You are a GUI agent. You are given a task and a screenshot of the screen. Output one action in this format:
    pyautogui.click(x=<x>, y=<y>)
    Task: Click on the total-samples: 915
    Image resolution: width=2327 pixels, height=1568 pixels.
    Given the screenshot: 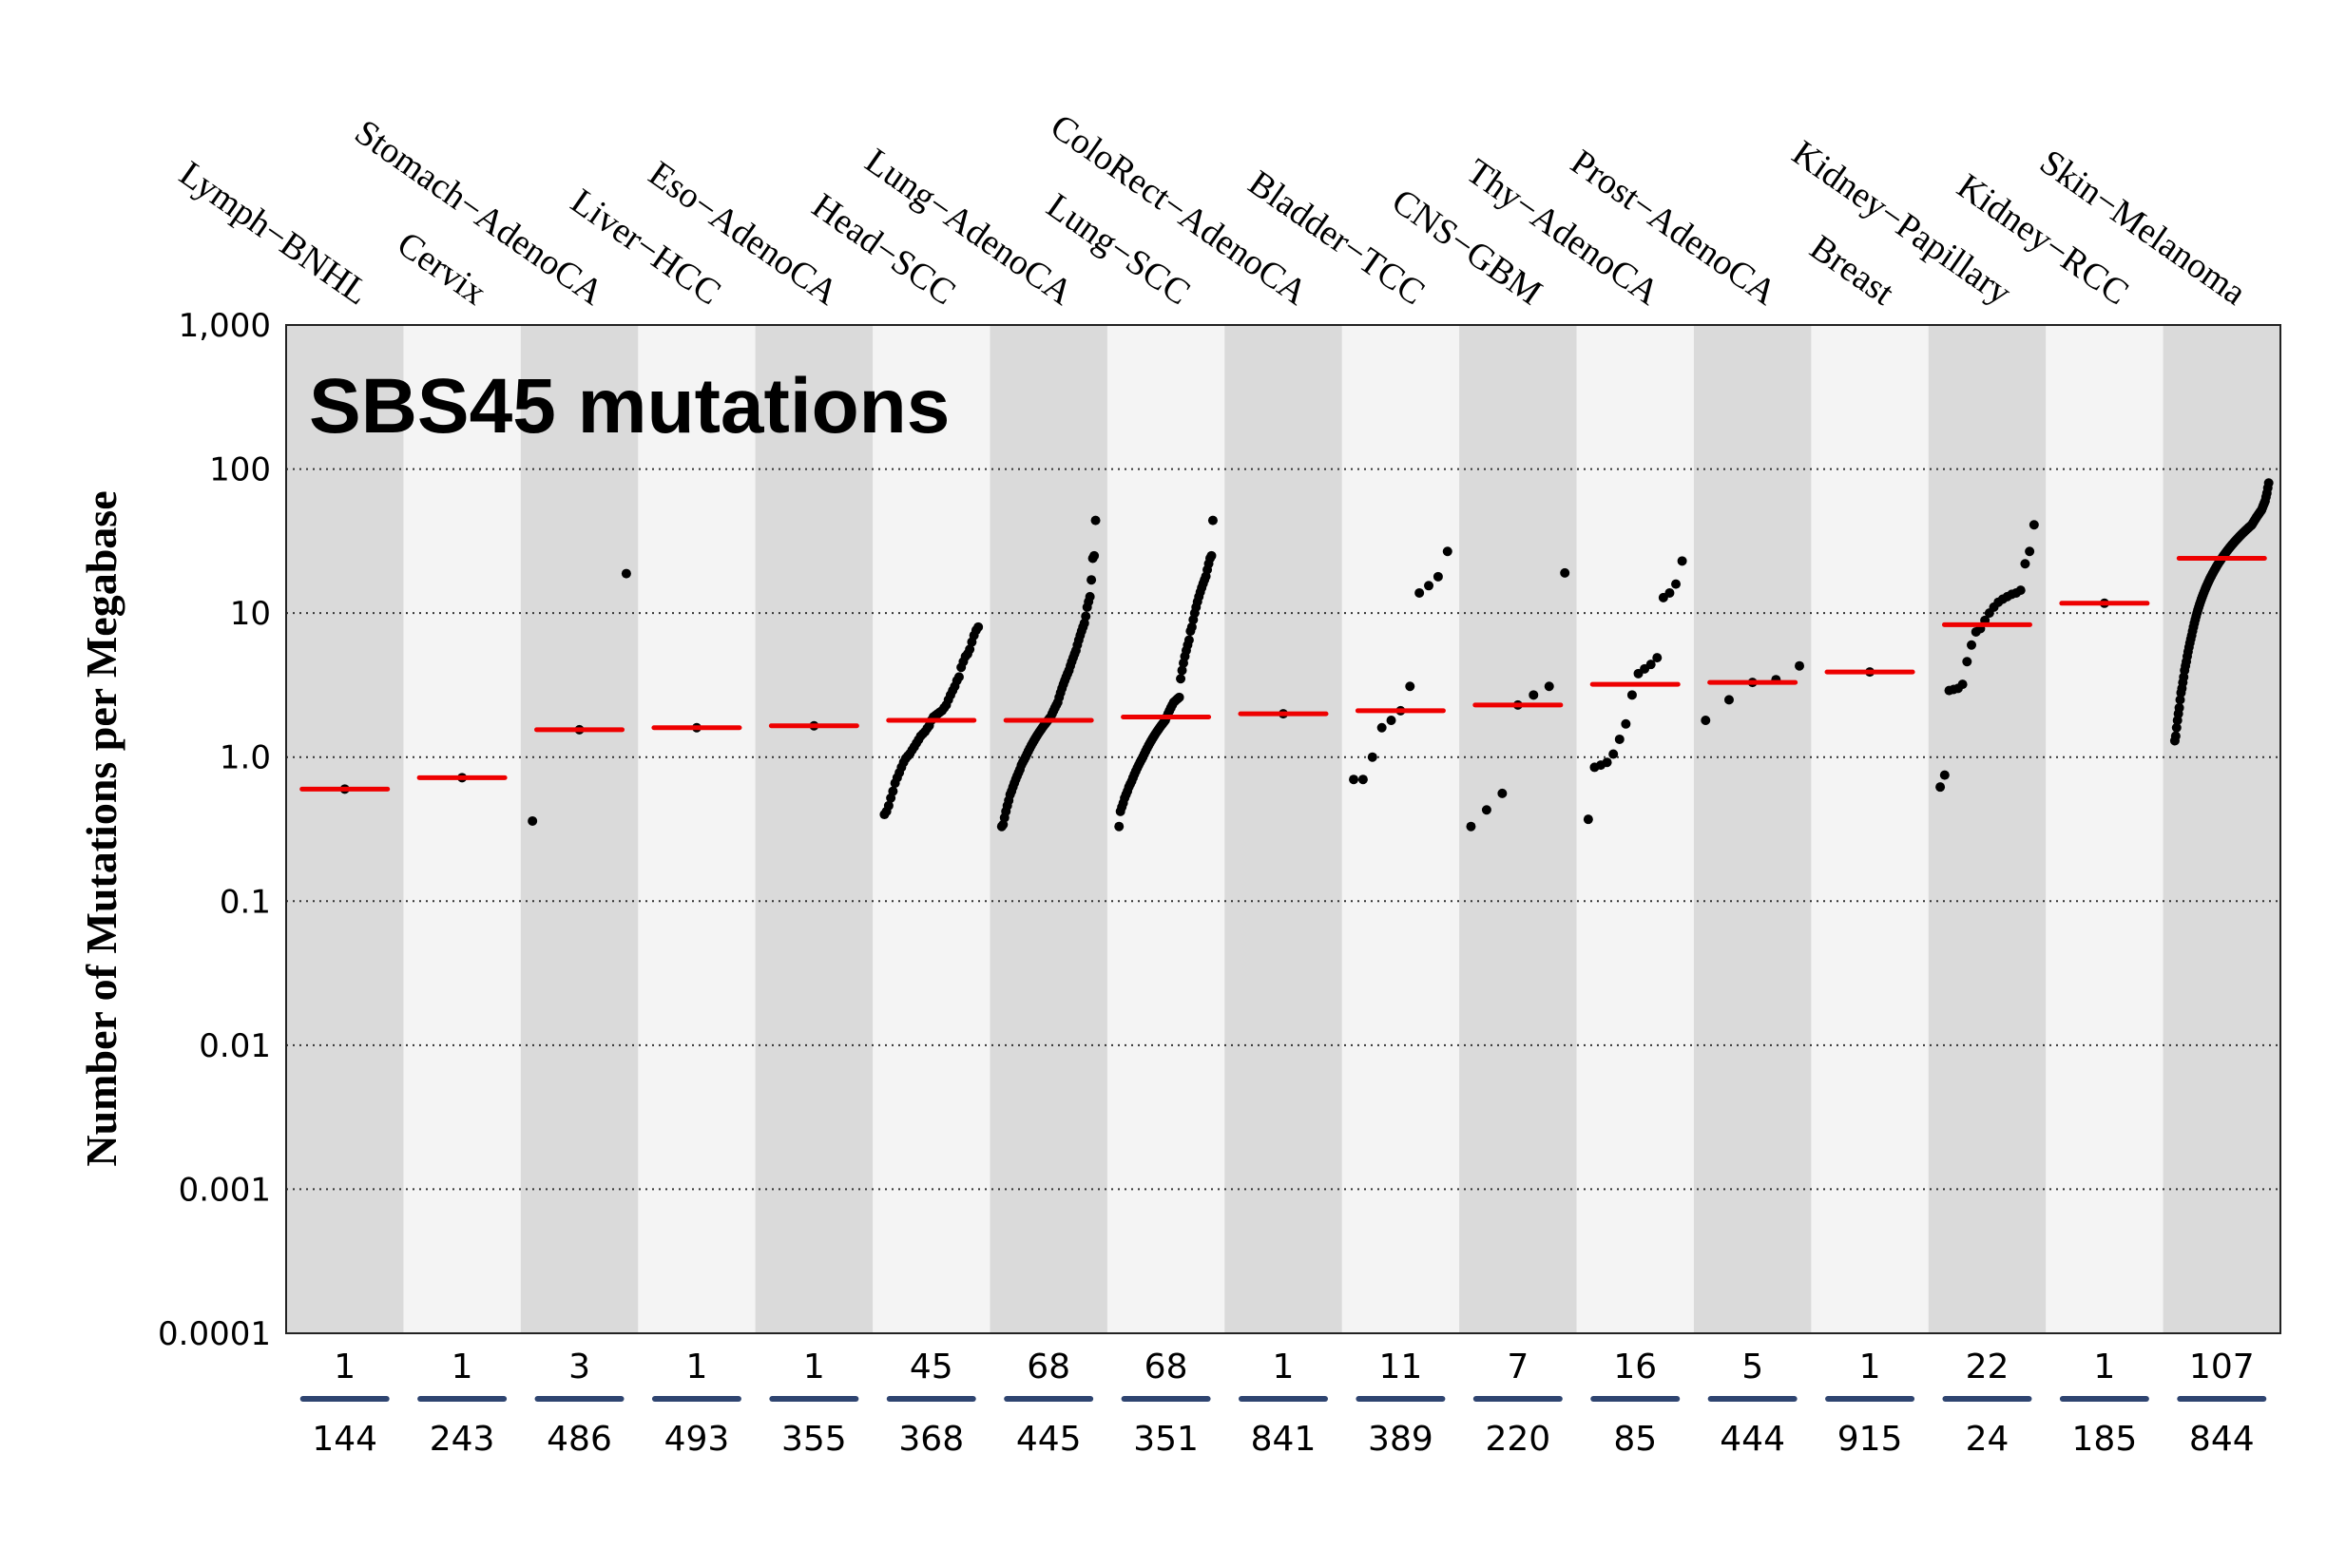 What is the action you would take?
    pyautogui.click(x=1870, y=1440)
    